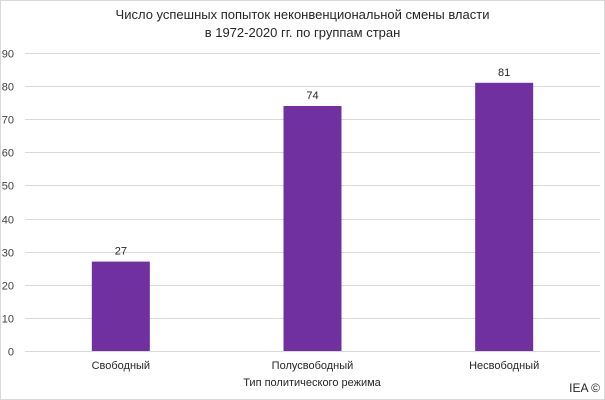 This screenshot has width=605, height=400. What do you see at coordinates (8, 154) in the screenshot?
I see `y-tick-label: 60` at bounding box center [8, 154].